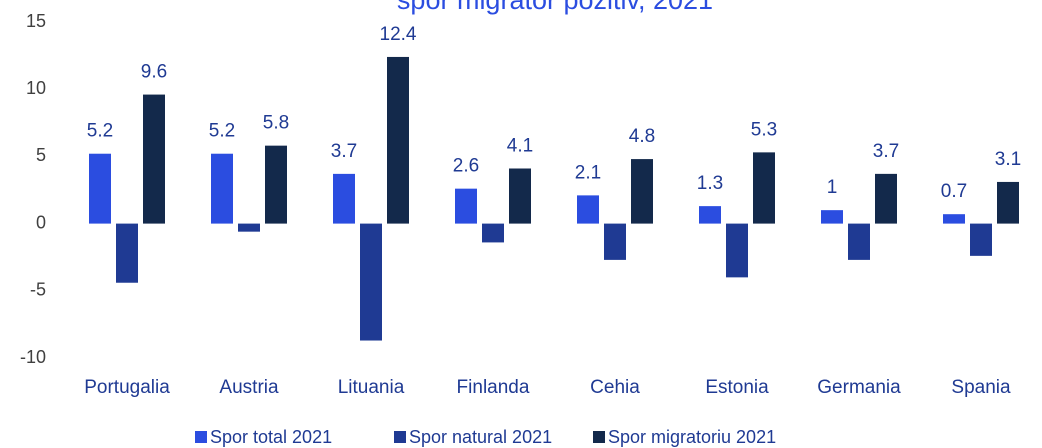 This screenshot has height=448, width=1042. I want to click on x-tick-label: Cehia, so click(615, 387).